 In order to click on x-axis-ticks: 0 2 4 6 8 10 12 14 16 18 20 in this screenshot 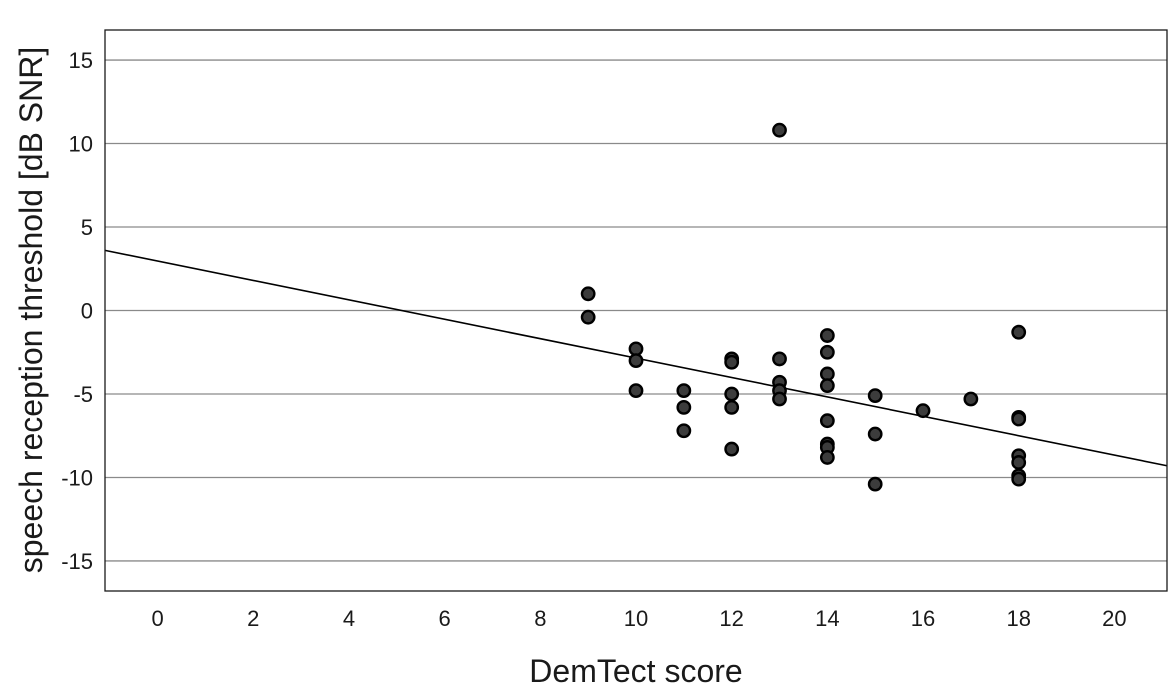, I will do `click(638, 618)`.